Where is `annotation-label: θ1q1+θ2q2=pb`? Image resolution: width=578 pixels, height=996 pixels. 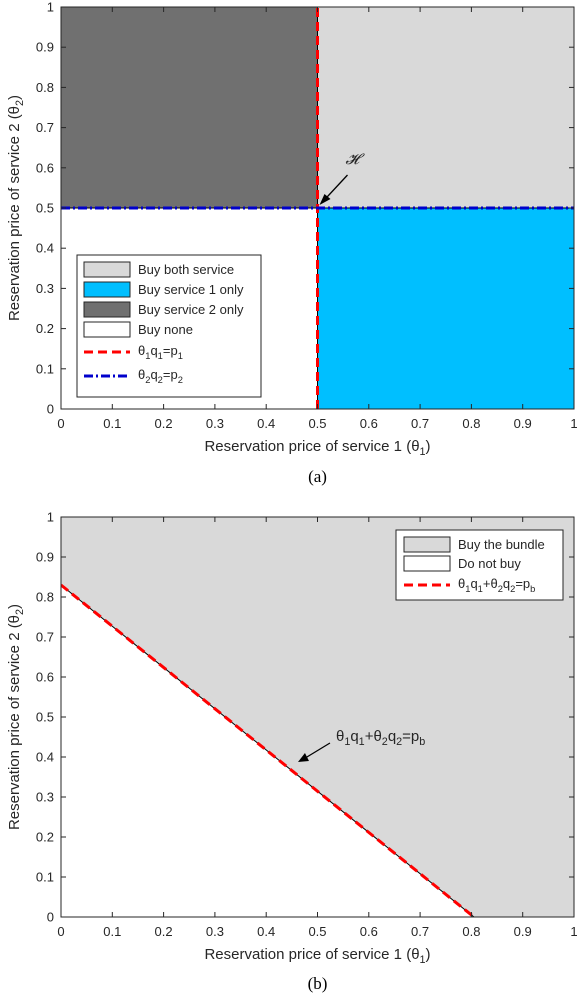
annotation-label: θ1q1+θ2q2=pb is located at coordinates (380, 738).